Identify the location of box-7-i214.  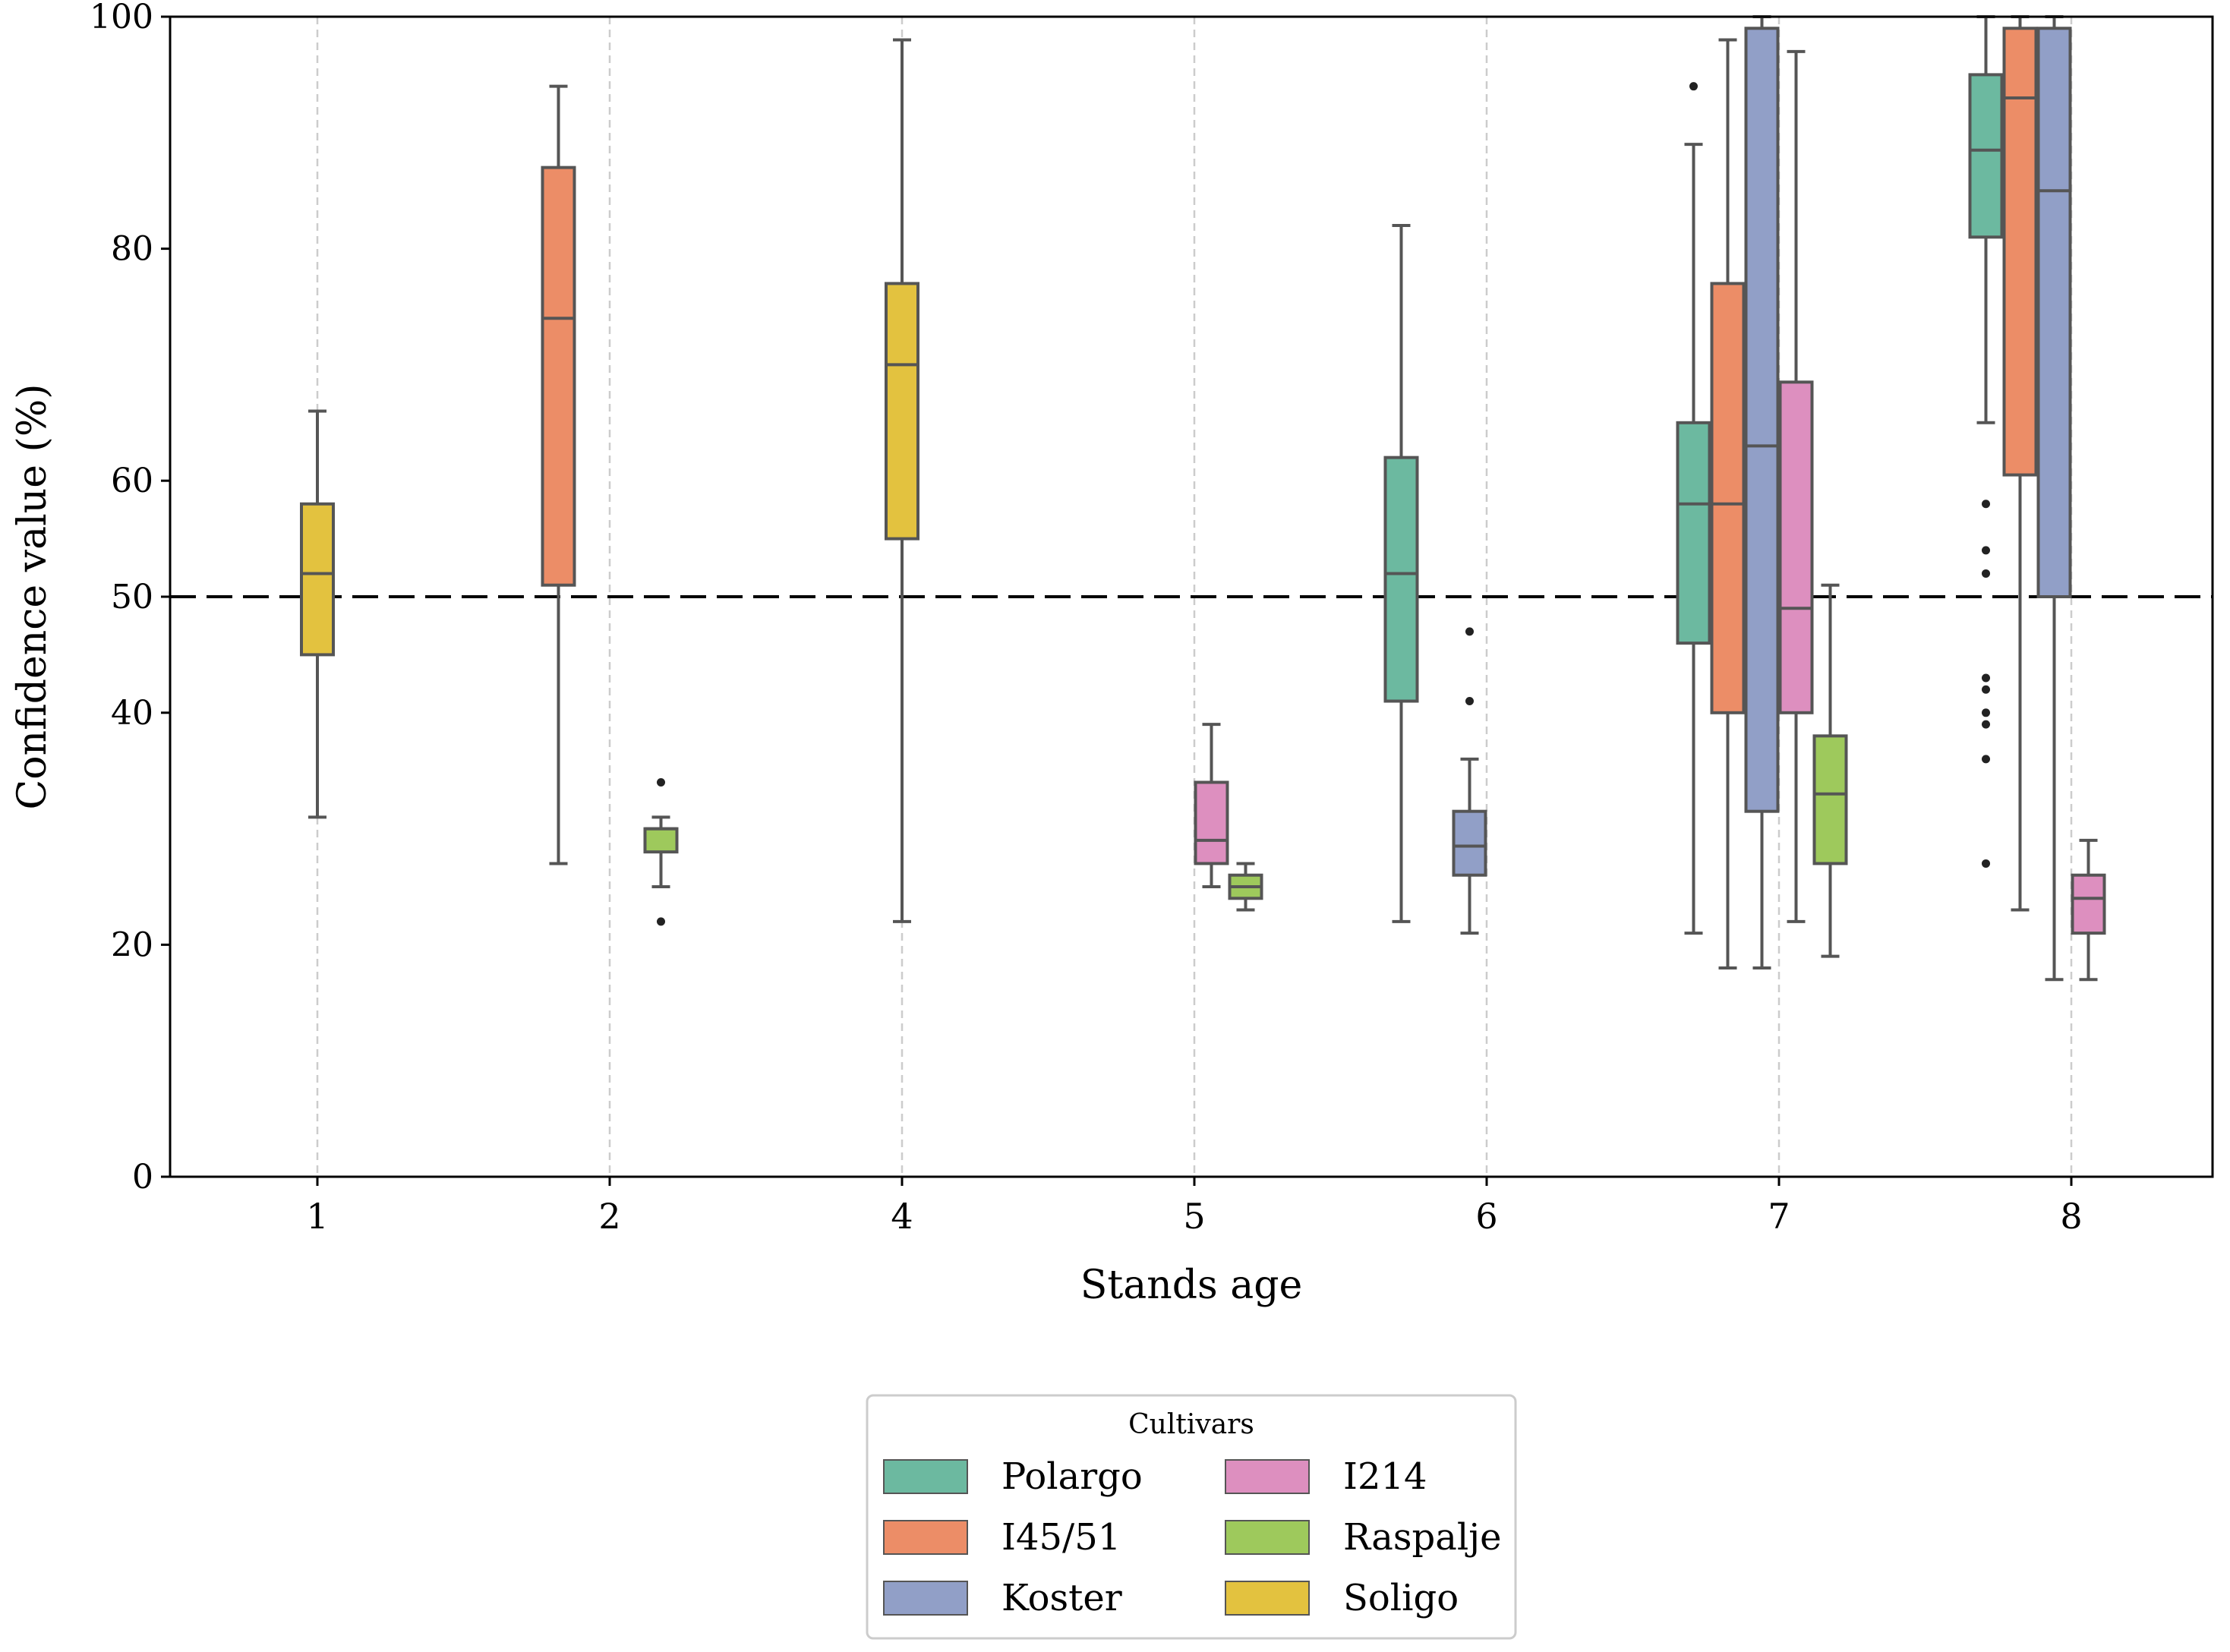
(1796, 486).